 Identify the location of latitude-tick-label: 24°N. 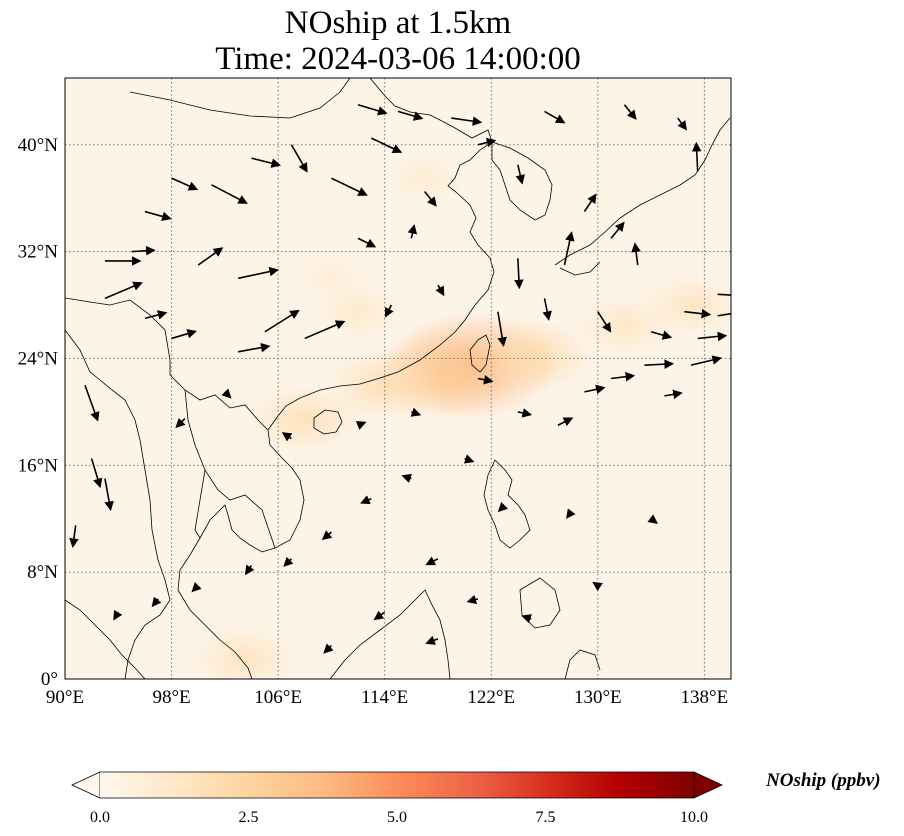
(38, 358).